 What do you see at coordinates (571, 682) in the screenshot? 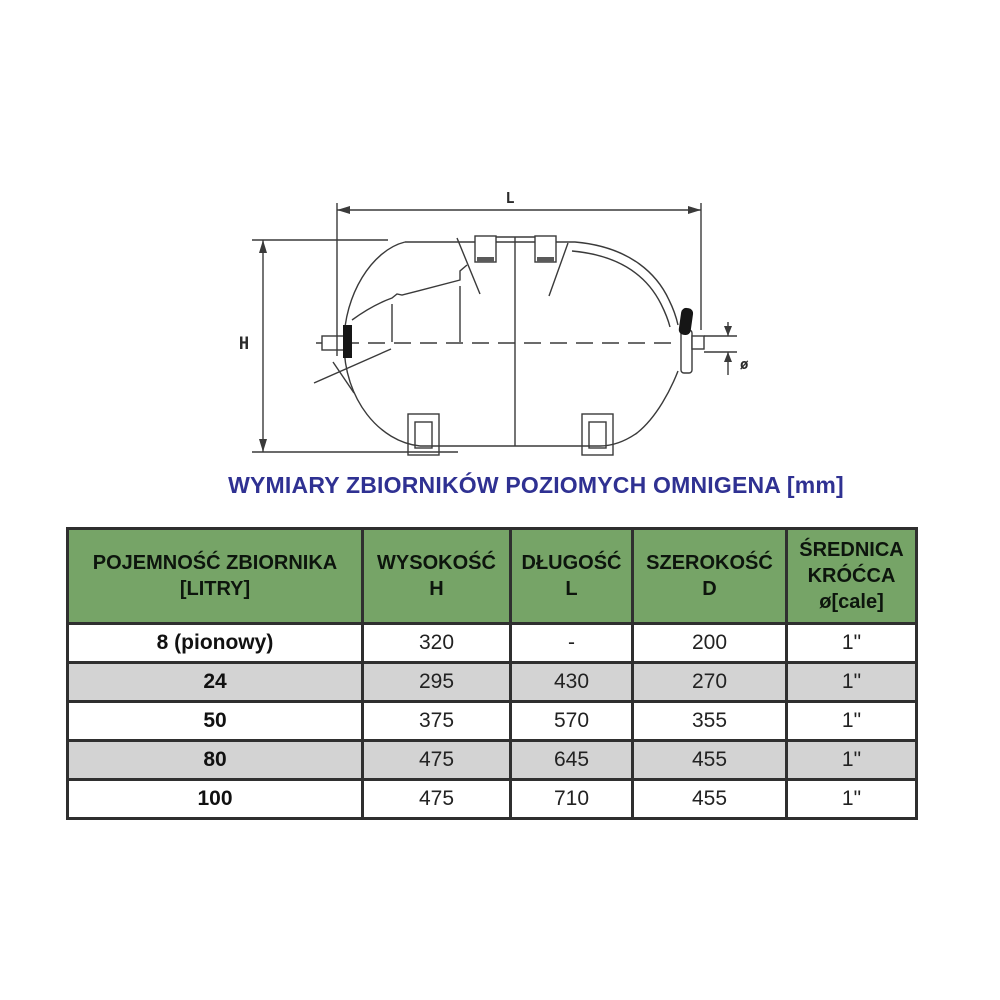
I see `length-cell: 430` at bounding box center [571, 682].